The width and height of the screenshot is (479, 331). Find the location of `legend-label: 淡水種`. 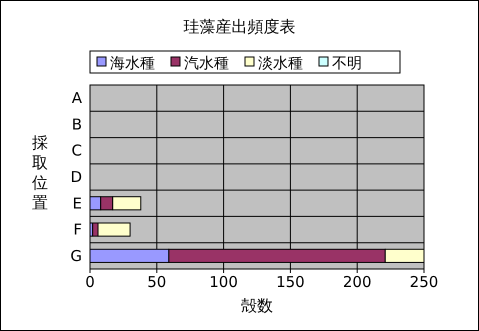

legend-label: 淡水種 is located at coordinates (280, 63).